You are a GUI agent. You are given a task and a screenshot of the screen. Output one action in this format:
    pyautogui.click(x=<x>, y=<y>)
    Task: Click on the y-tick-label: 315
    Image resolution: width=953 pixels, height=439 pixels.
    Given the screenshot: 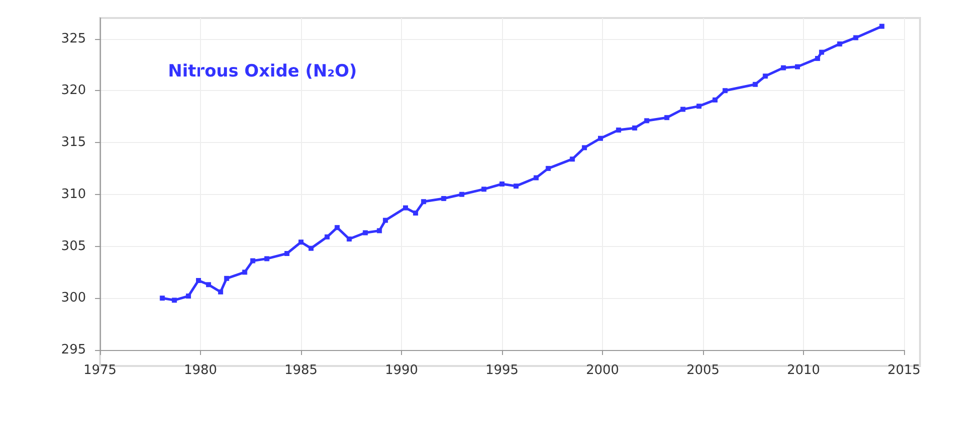 What is the action you would take?
    pyautogui.click(x=73, y=142)
    